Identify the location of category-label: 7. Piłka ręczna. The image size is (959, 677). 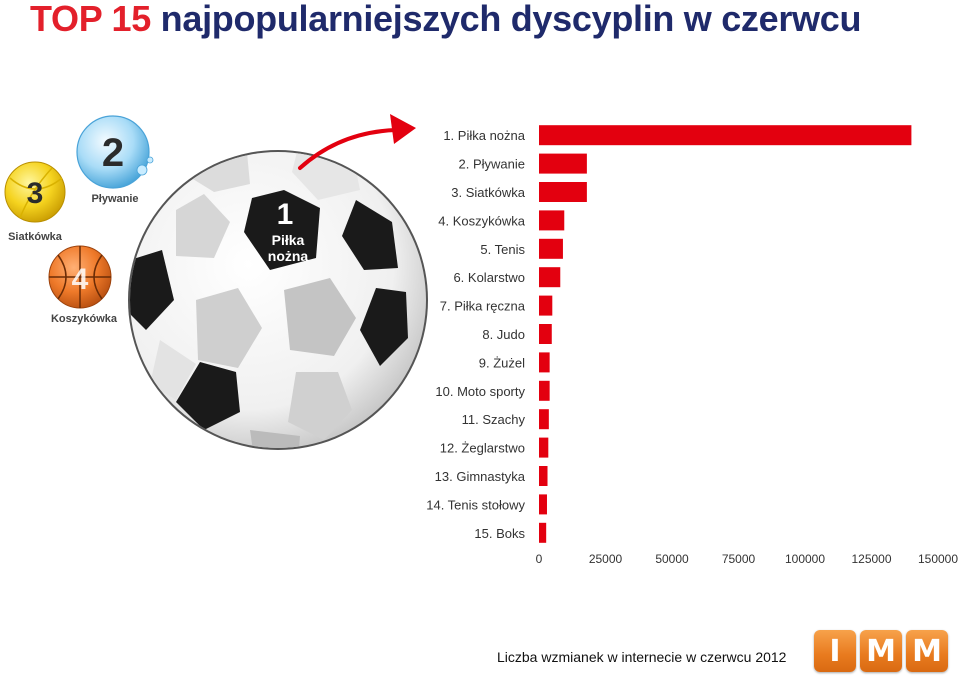
(483, 306).